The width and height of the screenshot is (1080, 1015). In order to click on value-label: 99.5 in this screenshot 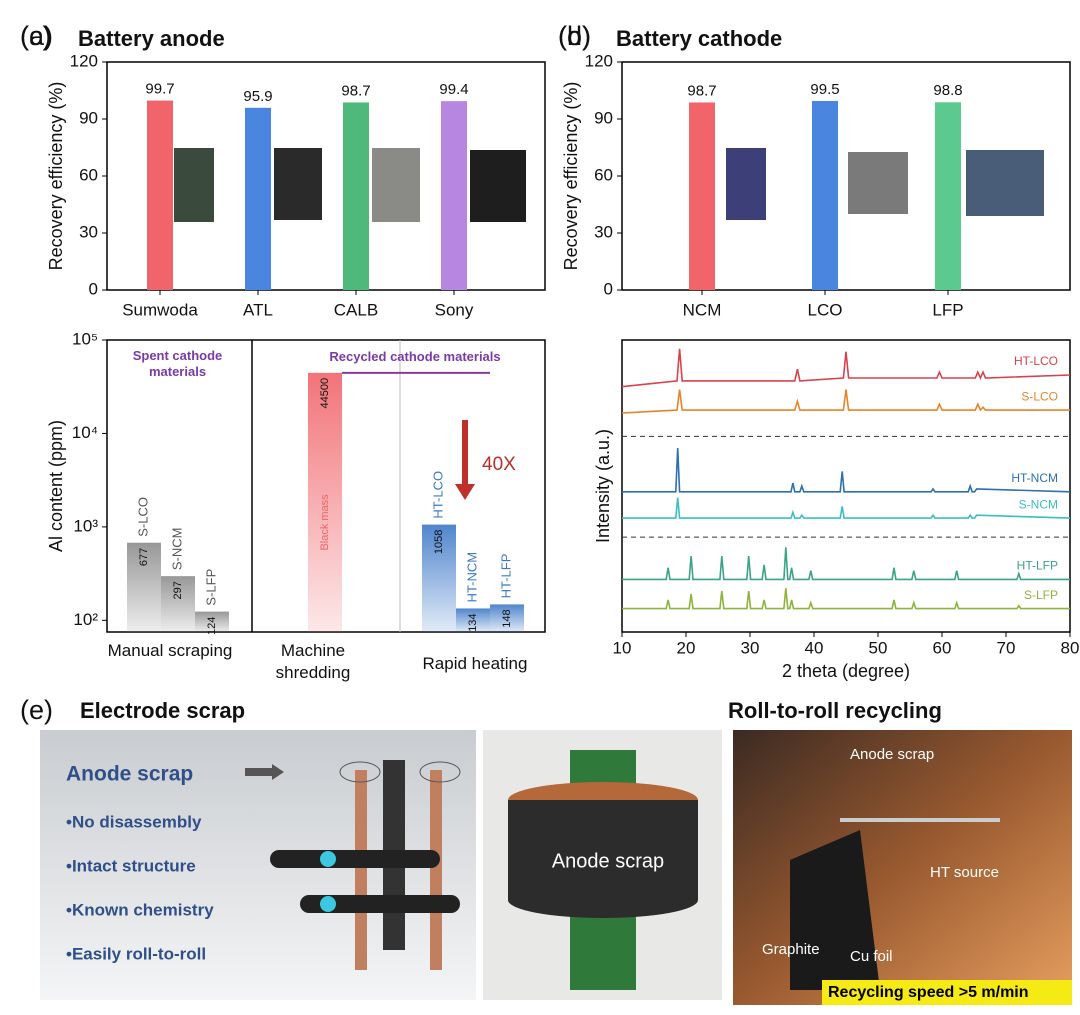, I will do `click(824, 89)`.